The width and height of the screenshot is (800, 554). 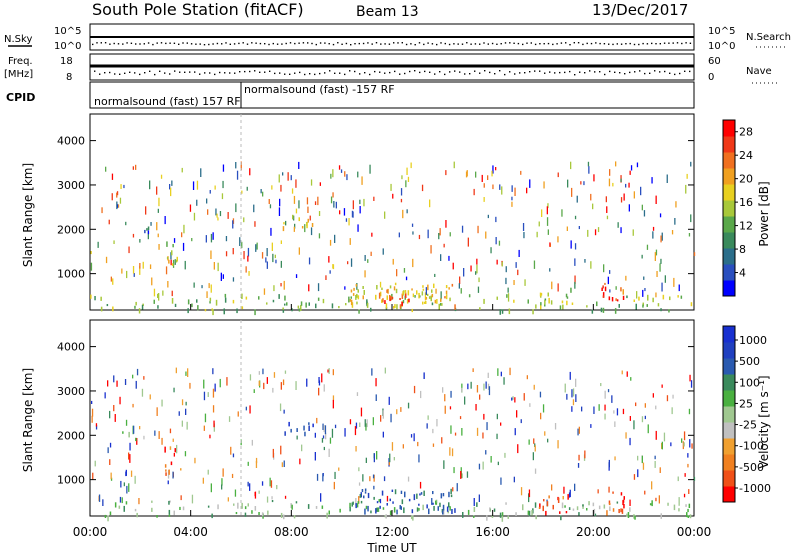 What do you see at coordinates (18, 74) in the screenshot?
I see `freq-label-line2: [MHz]` at bounding box center [18, 74].